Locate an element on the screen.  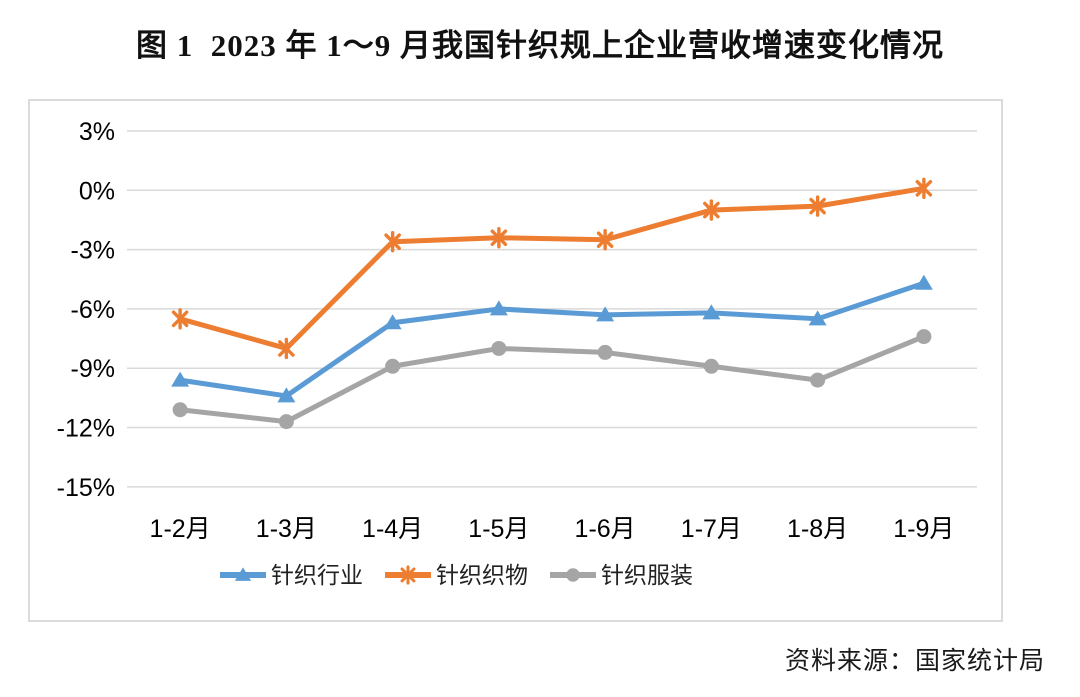
x-axis-tick-label: 1-8月 is located at coordinates (817, 529).